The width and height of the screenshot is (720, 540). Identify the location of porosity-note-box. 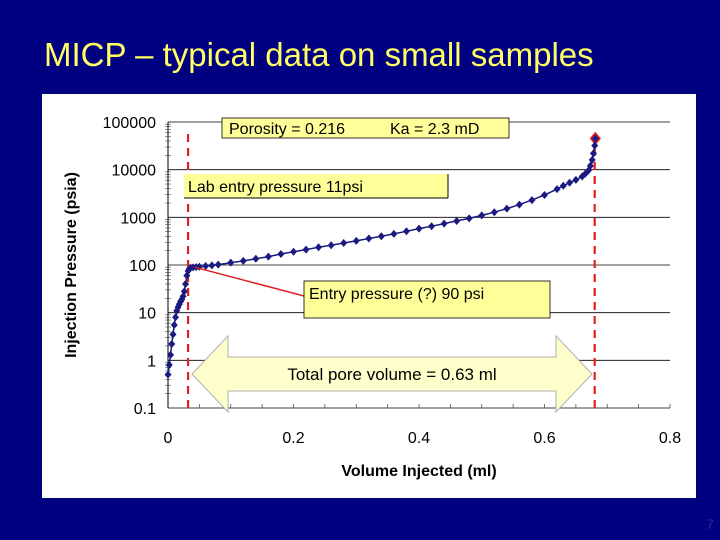
(365, 128).